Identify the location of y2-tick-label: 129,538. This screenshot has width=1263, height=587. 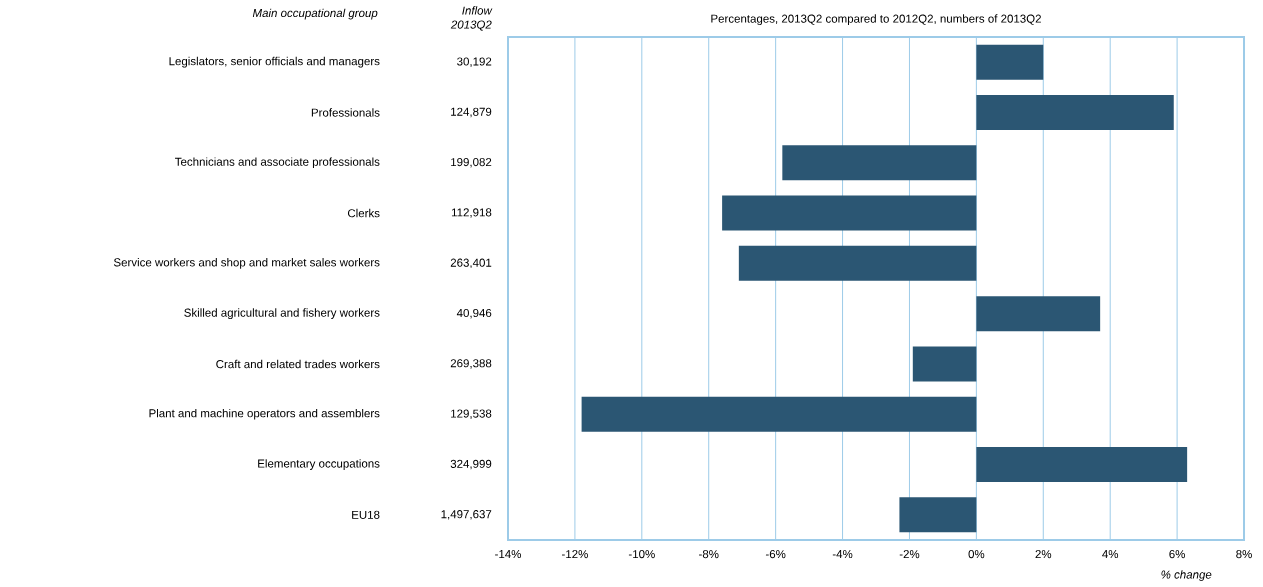
(471, 414).